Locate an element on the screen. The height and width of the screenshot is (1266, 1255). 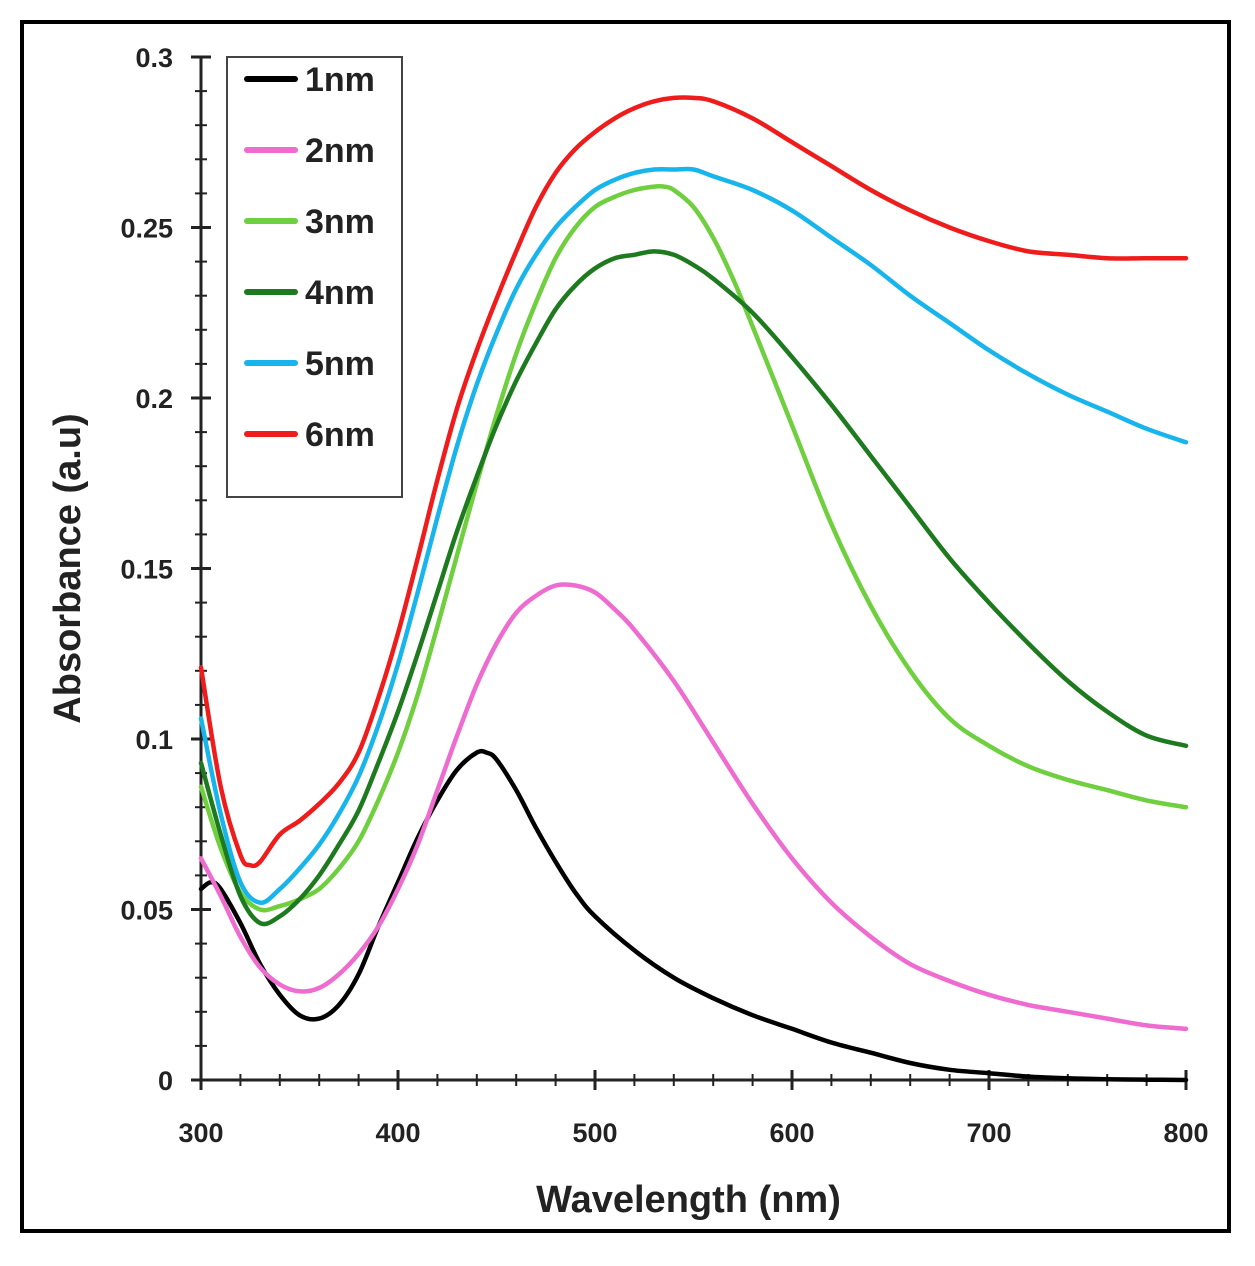
legend-label-3nm: 3nm is located at coordinates (340, 222).